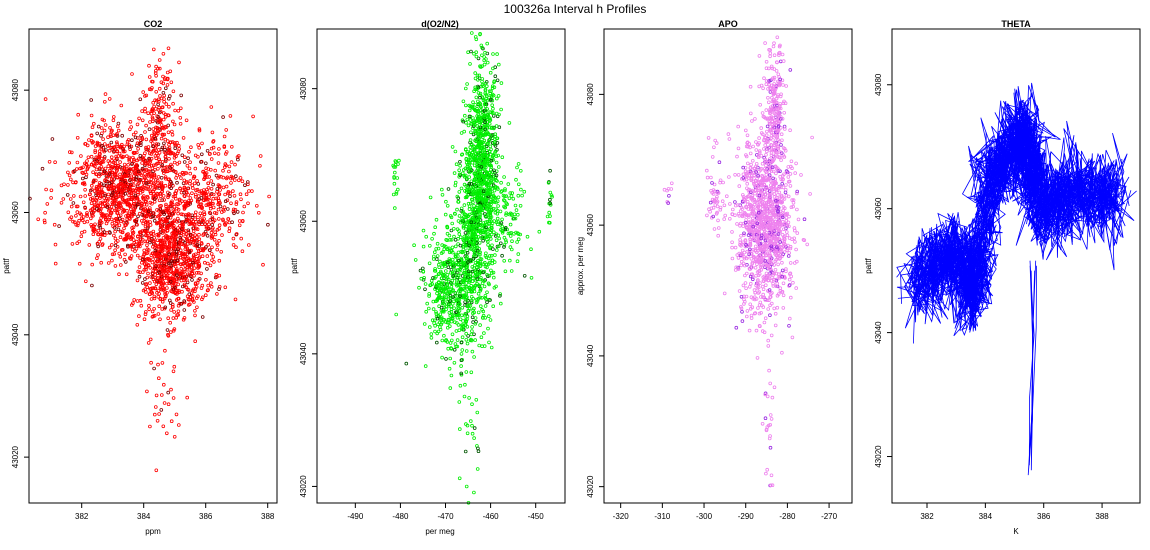  What do you see at coordinates (294, 265) in the screenshot?
I see `o2n2-y-label: pattf` at bounding box center [294, 265].